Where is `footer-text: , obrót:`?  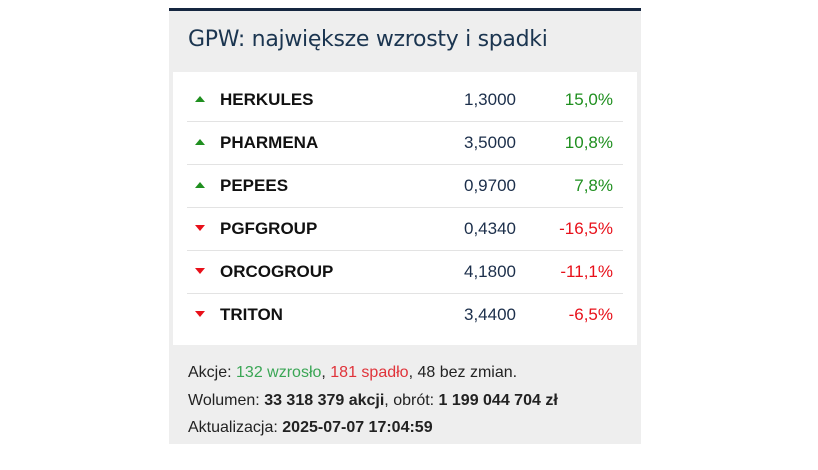 footer-text: , obrót: is located at coordinates (411, 400).